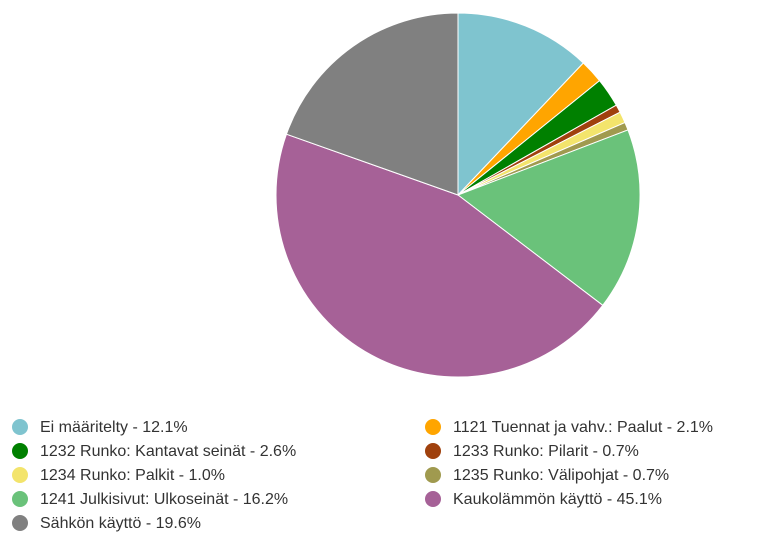  Describe the element at coordinates (114, 427) in the screenshot. I see `legend-label: Ei määritelty - 12.1%` at that location.